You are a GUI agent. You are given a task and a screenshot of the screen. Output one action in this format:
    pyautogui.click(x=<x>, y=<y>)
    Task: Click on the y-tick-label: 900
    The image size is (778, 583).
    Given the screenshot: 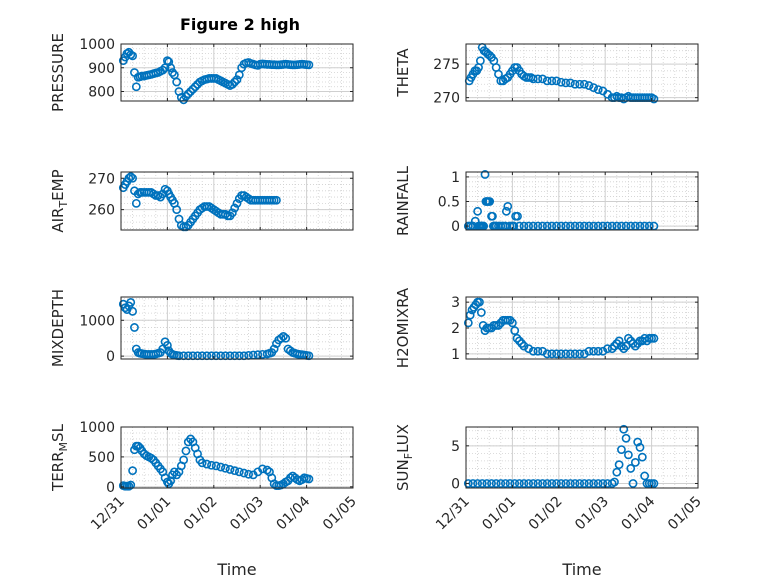 What is the action you would take?
    pyautogui.click(x=101, y=69)
    